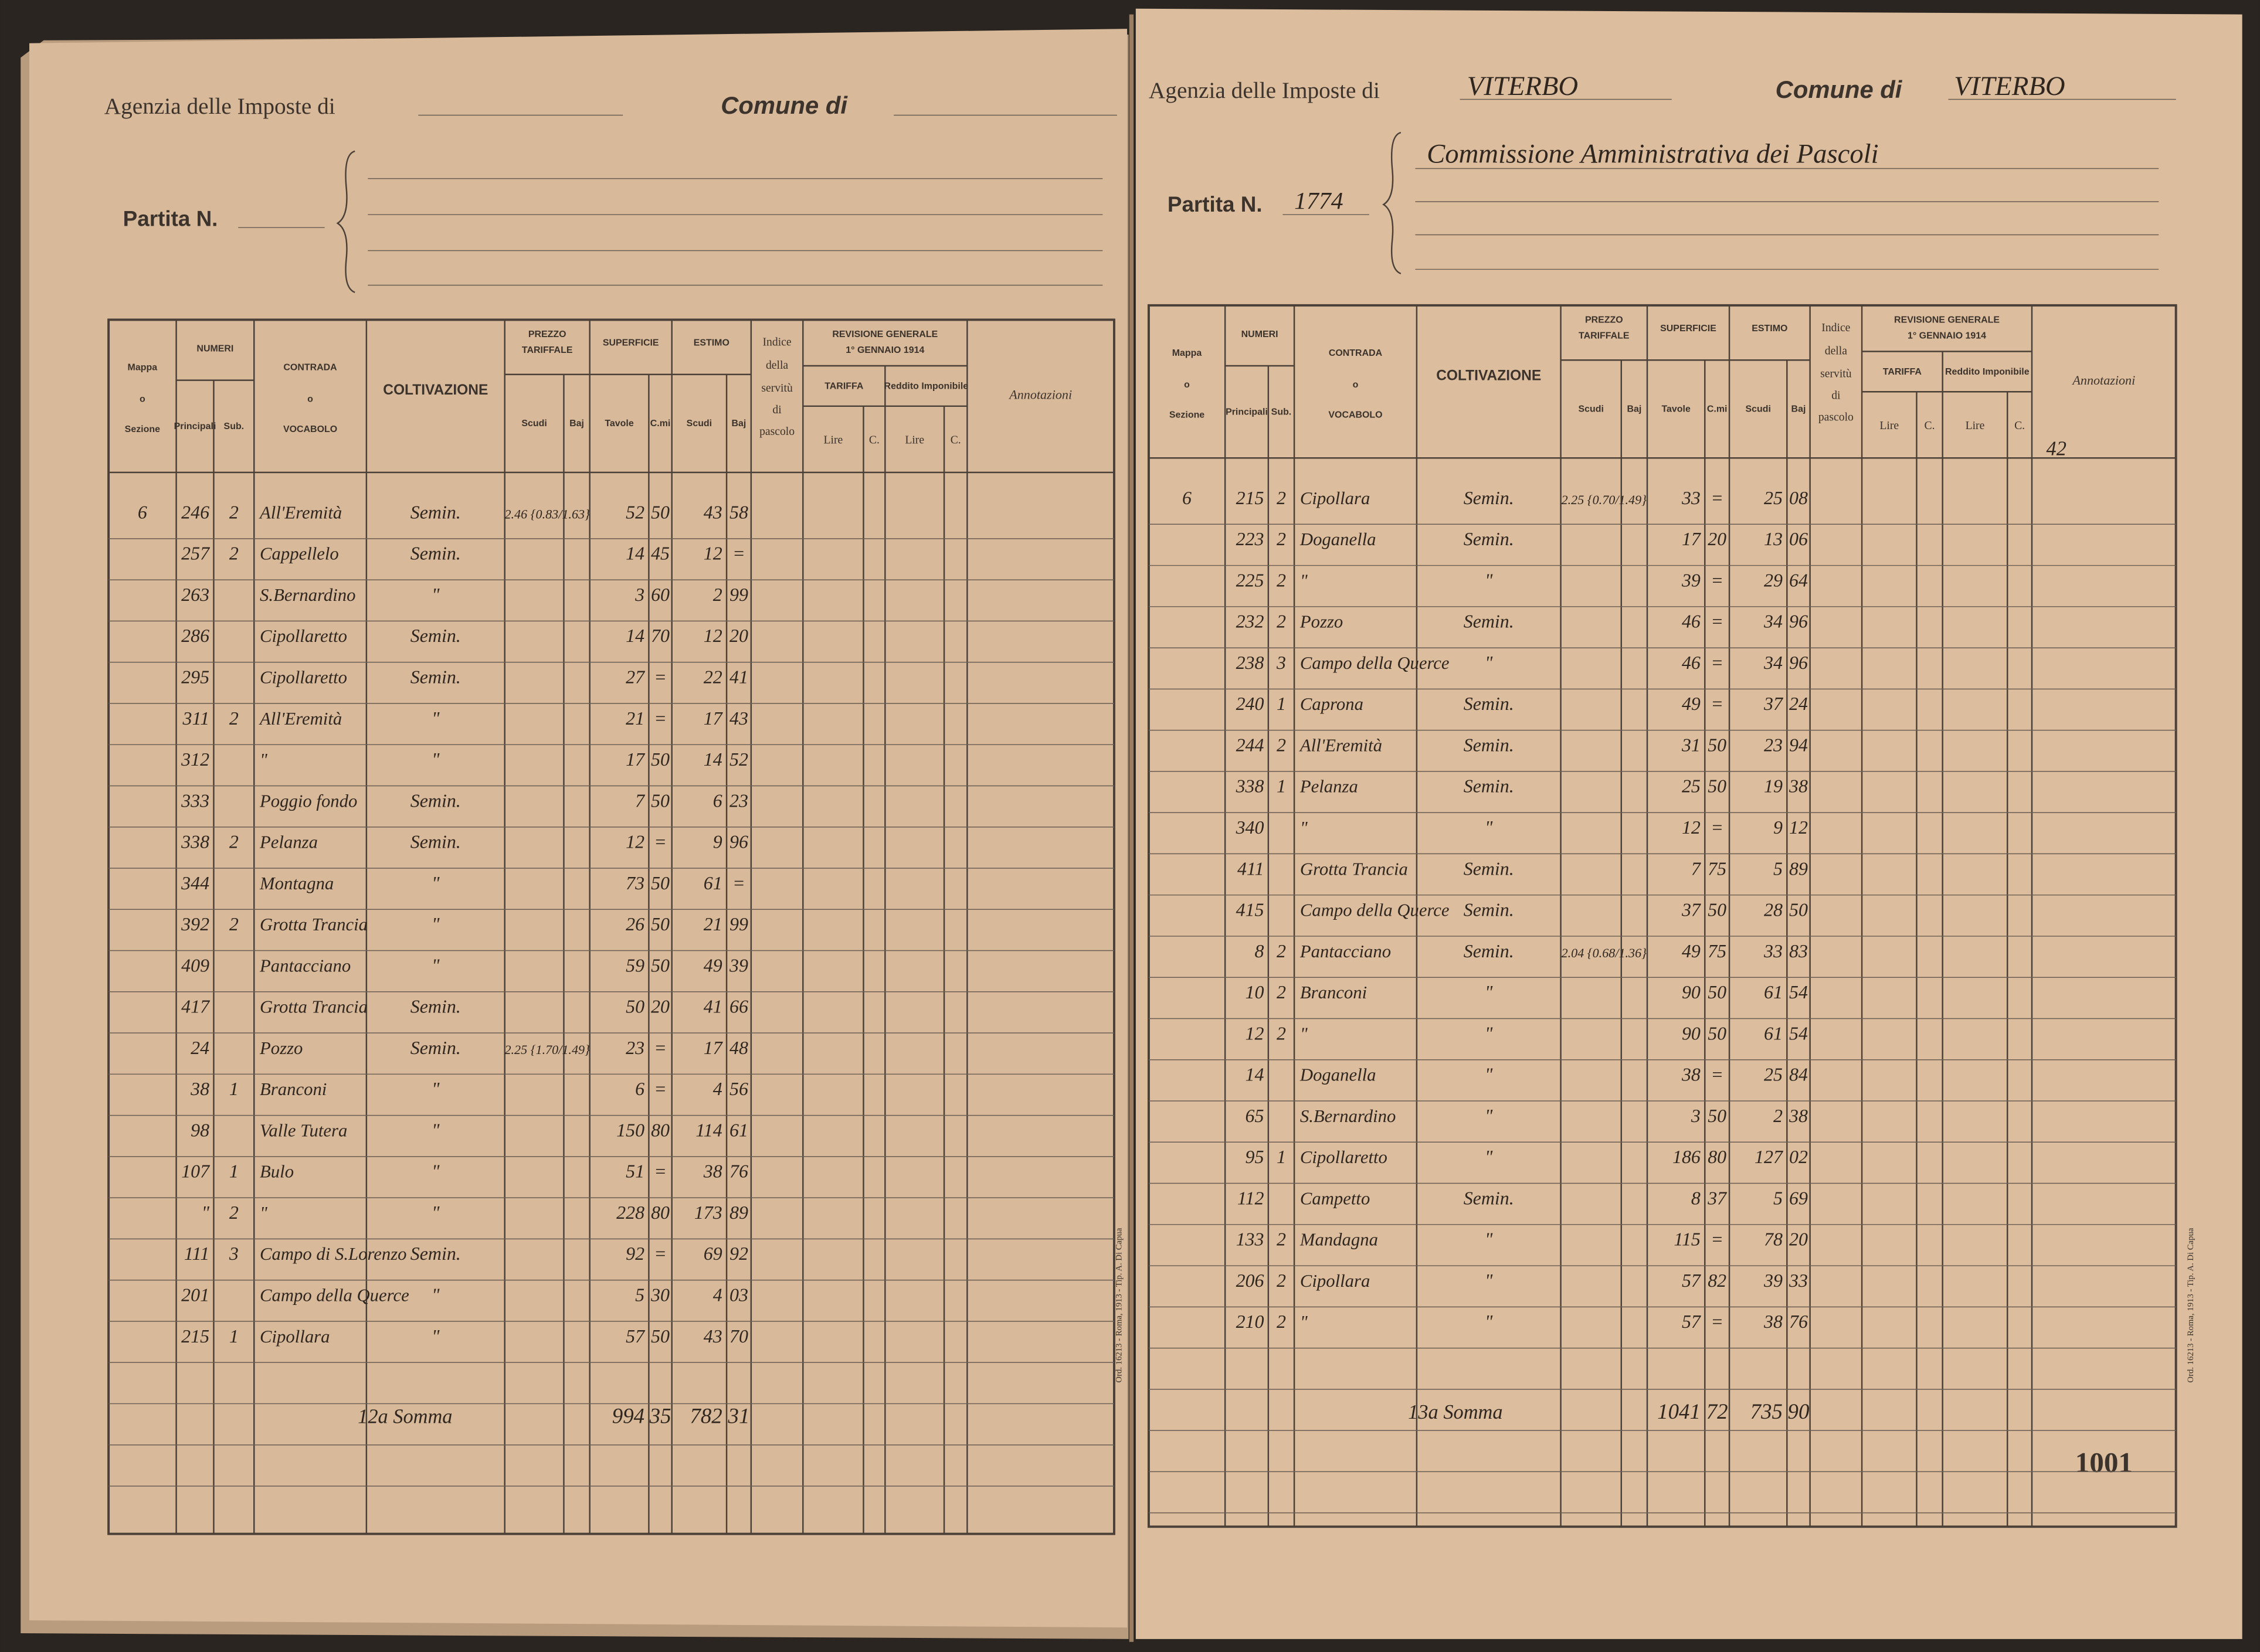 Image resolution: width=2260 pixels, height=1652 pixels. What do you see at coordinates (739, 883) in the screenshot?
I see `estimo-baj: =` at bounding box center [739, 883].